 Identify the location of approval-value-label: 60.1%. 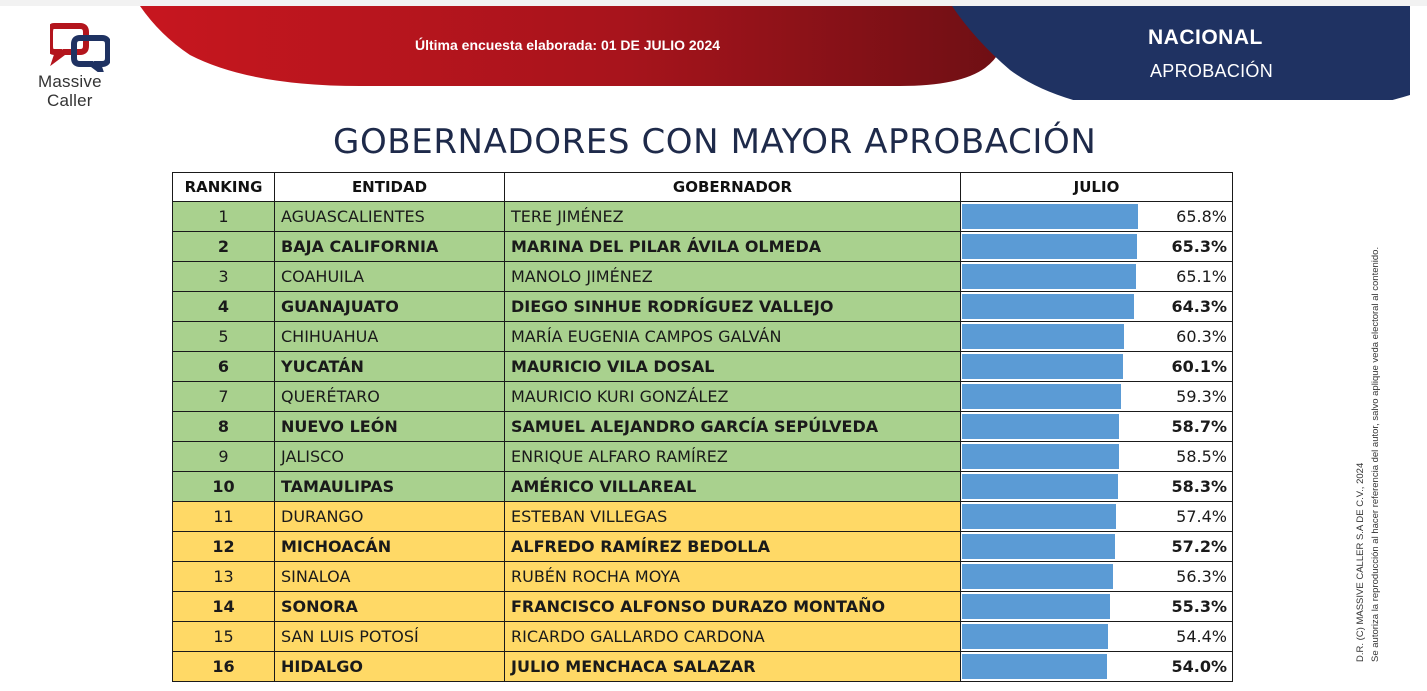
(1199, 366).